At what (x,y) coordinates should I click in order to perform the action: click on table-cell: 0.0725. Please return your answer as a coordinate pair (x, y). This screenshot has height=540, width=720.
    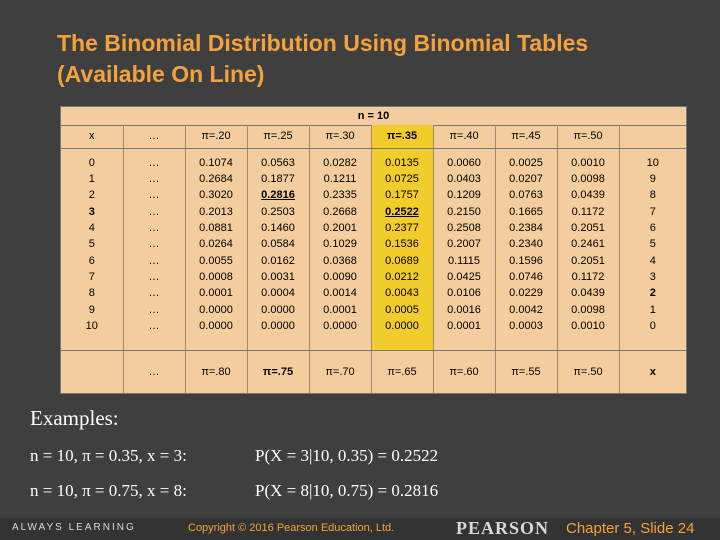
    Looking at the image, I should click on (402, 179).